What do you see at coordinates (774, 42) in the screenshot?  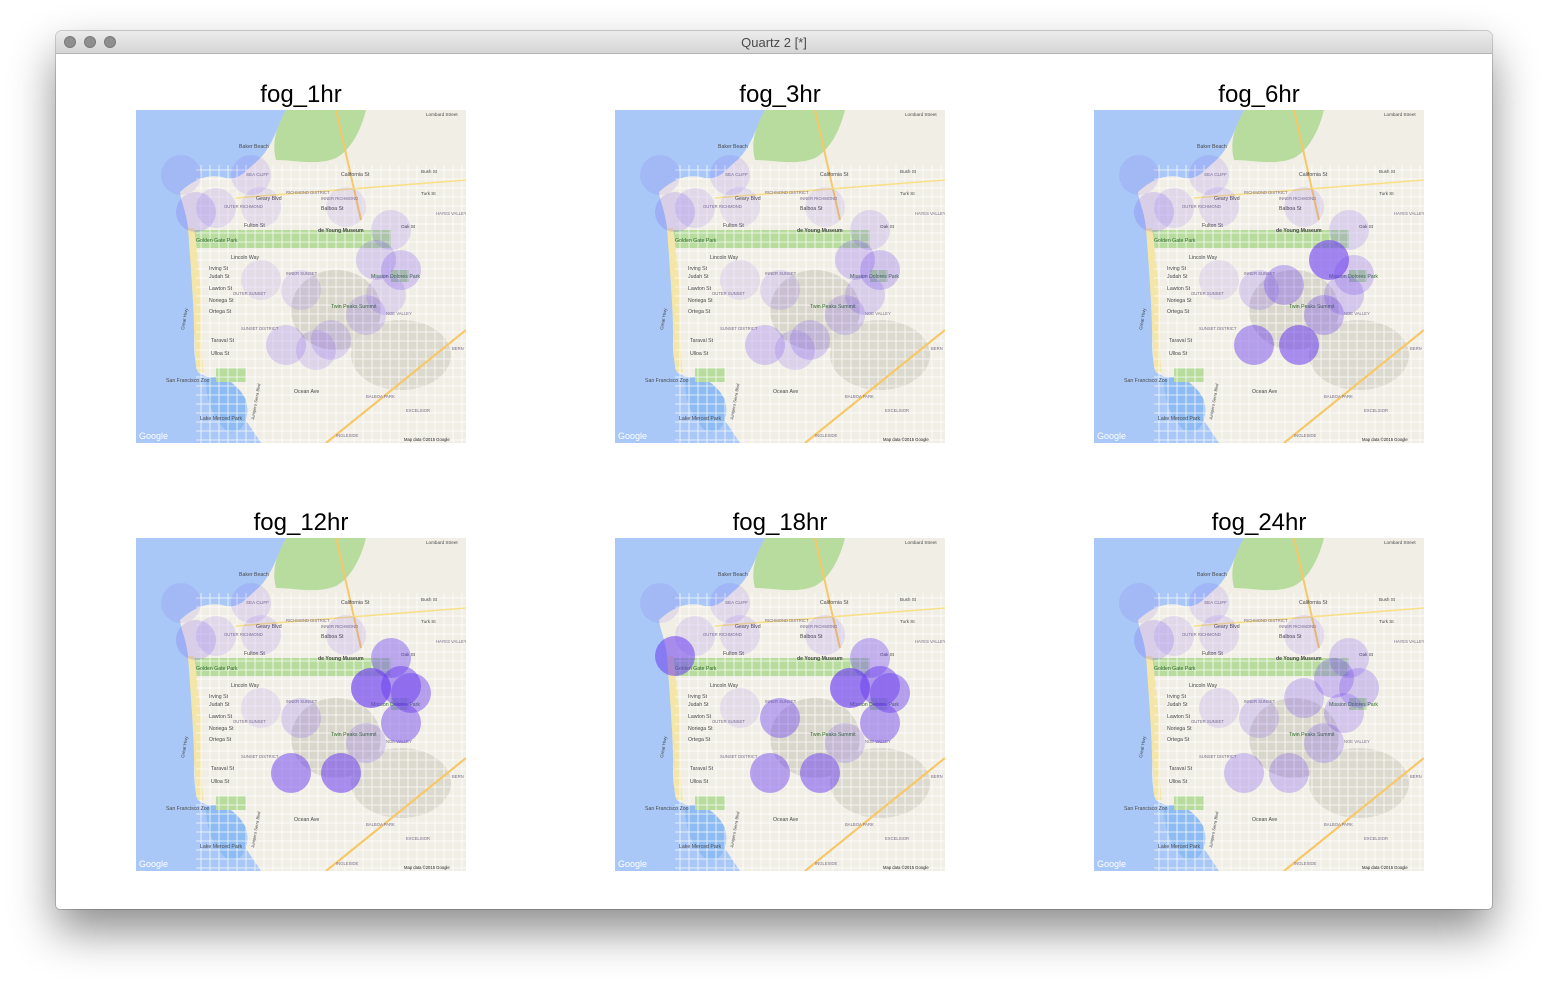 I see `title-bar: Quartz 2 [*]` at bounding box center [774, 42].